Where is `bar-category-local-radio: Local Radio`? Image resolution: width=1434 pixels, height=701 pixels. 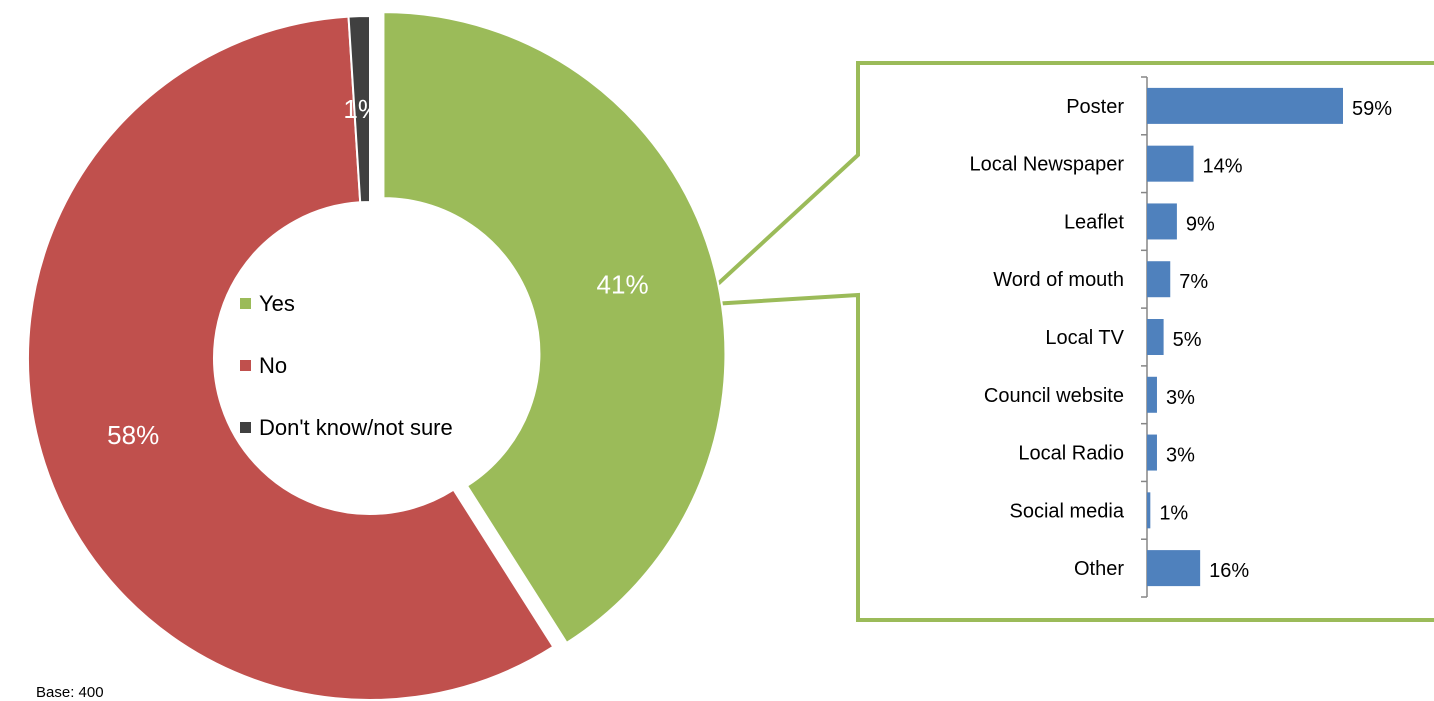
bar-category-local-radio: Local Radio is located at coordinates (1071, 454).